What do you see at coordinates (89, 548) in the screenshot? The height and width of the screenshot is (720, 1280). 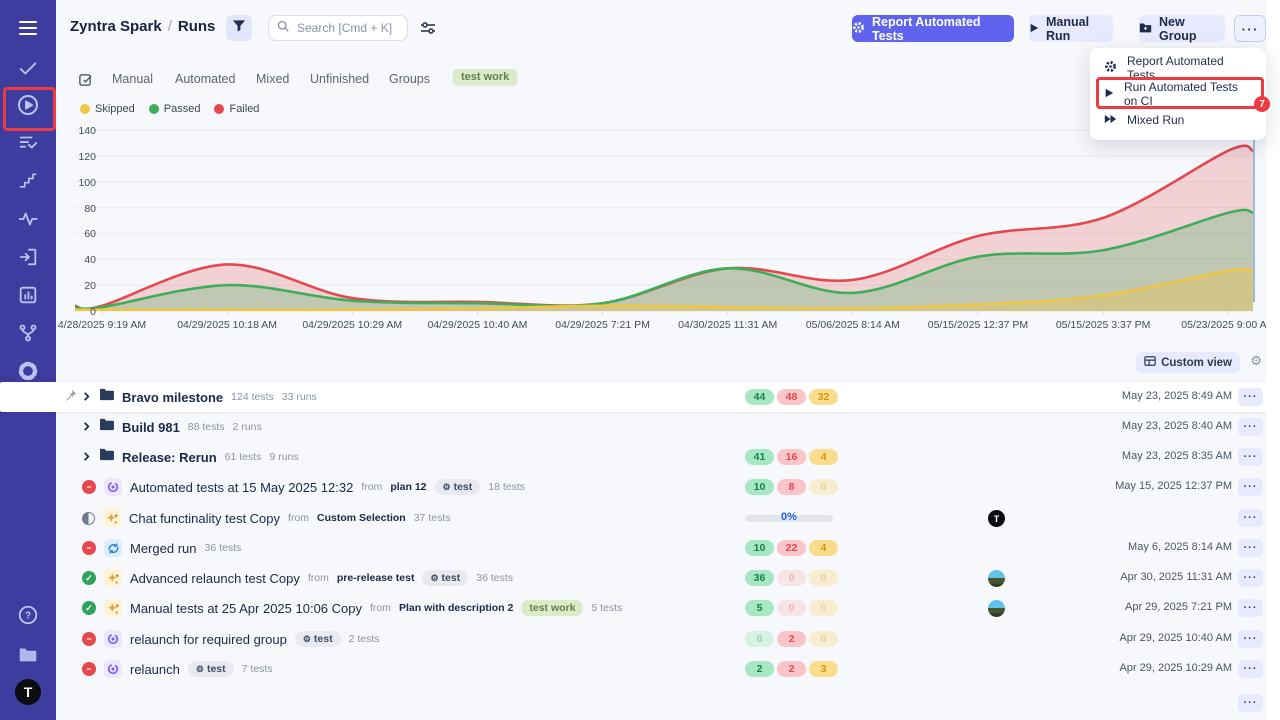 I see `status-failed-icon: −` at bounding box center [89, 548].